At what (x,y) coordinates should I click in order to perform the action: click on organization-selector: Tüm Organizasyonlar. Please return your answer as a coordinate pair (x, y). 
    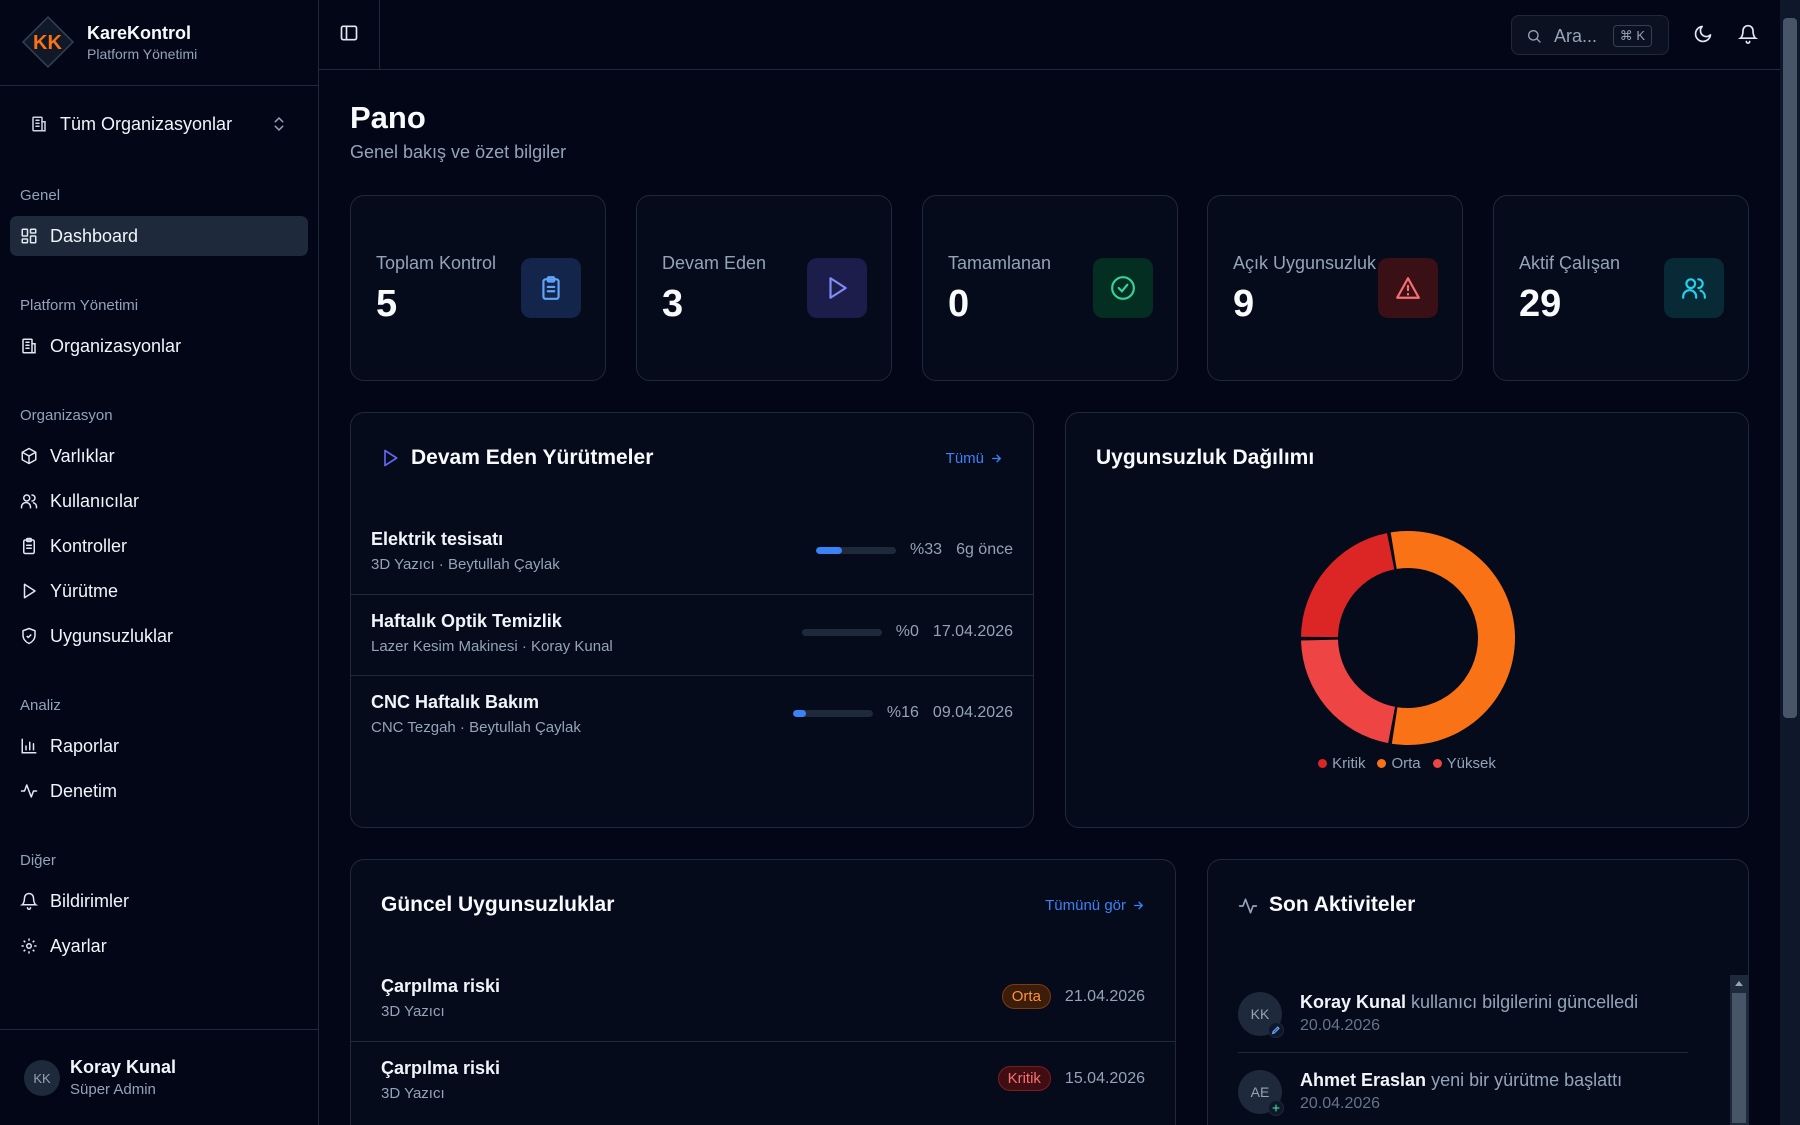
    Looking at the image, I should click on (158, 124).